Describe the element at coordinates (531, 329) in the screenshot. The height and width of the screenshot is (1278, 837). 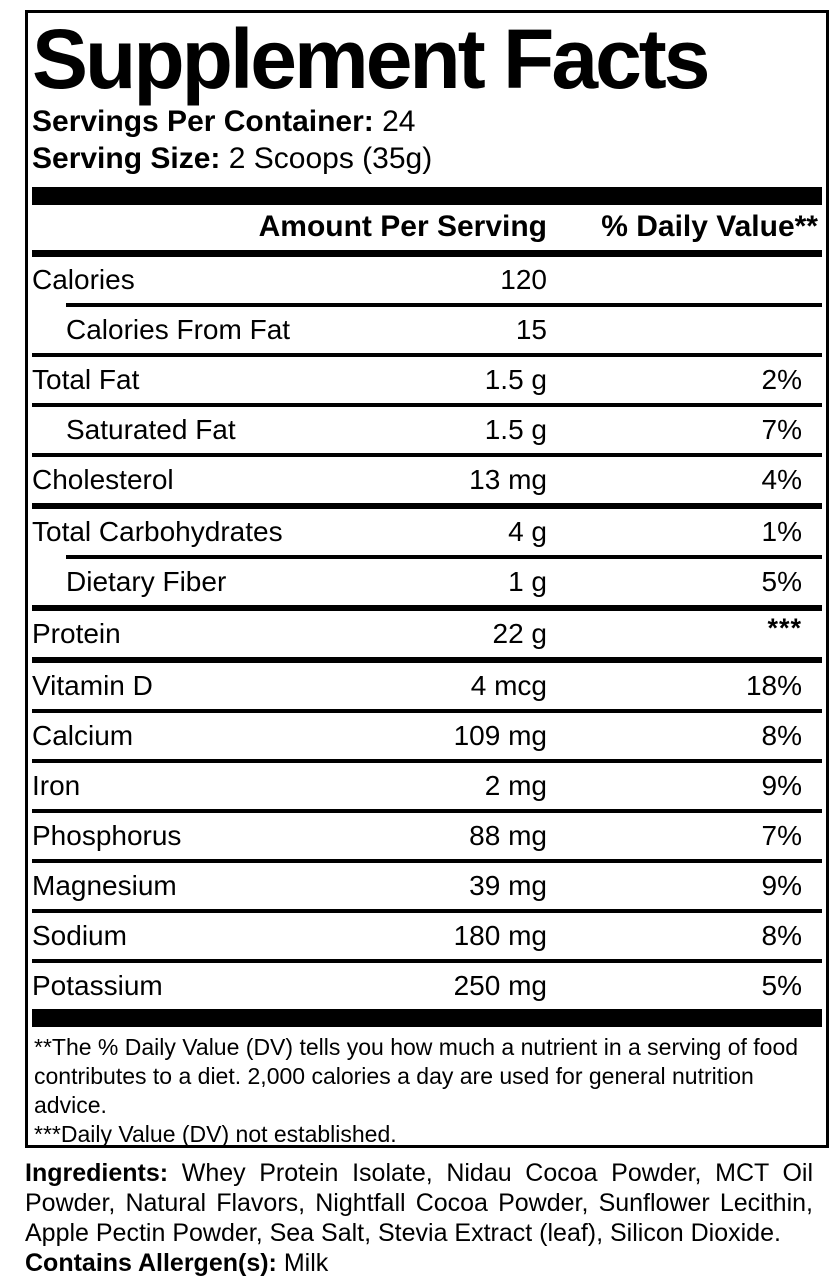
I see `nutrient-amount: 15` at that location.